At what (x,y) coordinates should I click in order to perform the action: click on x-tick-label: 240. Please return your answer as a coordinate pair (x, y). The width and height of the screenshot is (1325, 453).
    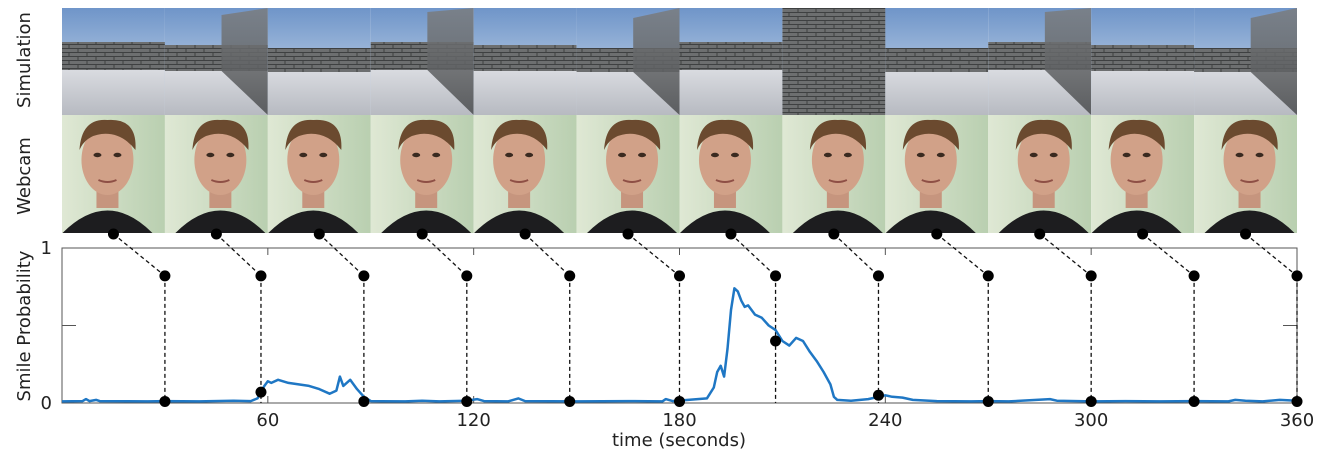
    Looking at the image, I should click on (885, 420).